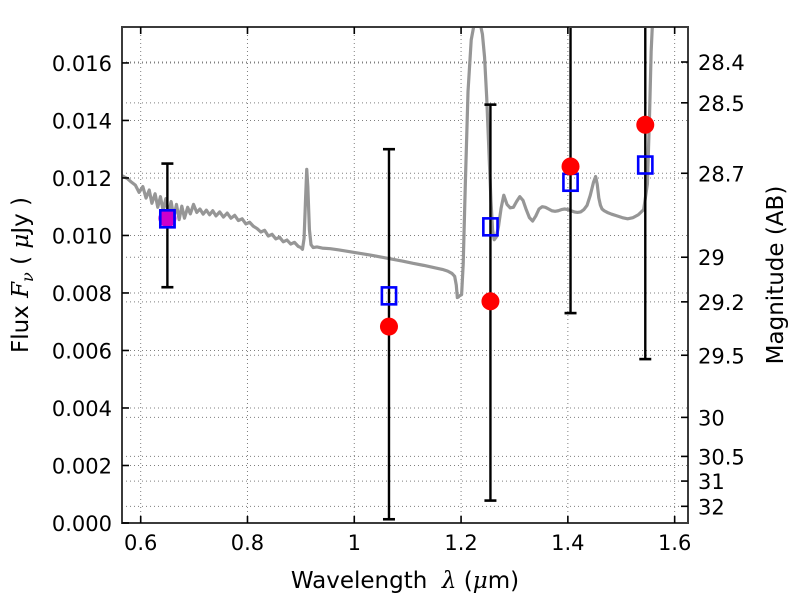  What do you see at coordinates (460, 543) in the screenshot?
I see `xtick-label-3: 1.2` at bounding box center [460, 543].